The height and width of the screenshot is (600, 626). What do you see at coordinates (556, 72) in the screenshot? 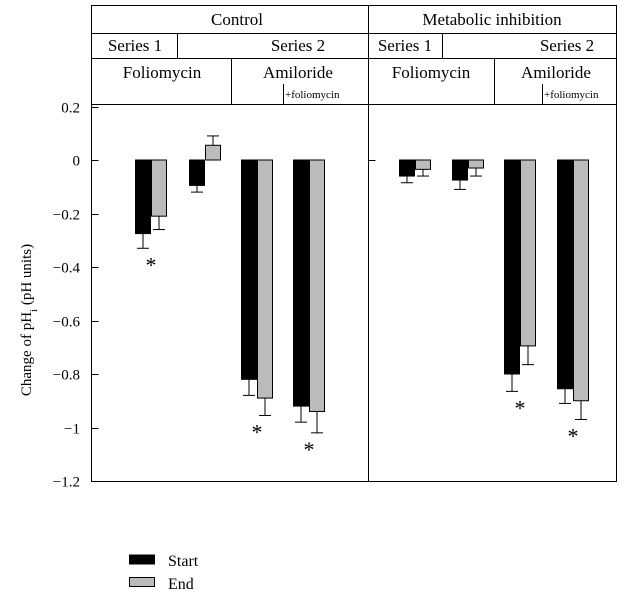
I see `treatment-label-metabolic-amiloride: Amiloride` at bounding box center [556, 72].